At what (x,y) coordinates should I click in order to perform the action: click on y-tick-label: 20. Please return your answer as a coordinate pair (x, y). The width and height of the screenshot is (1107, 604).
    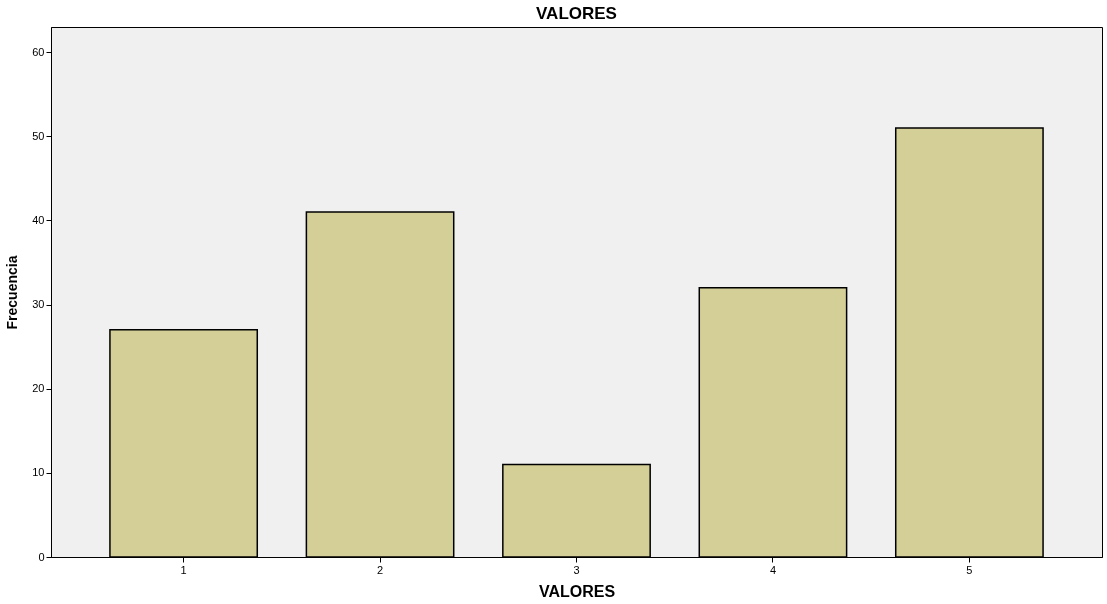
    Looking at the image, I should click on (38, 388).